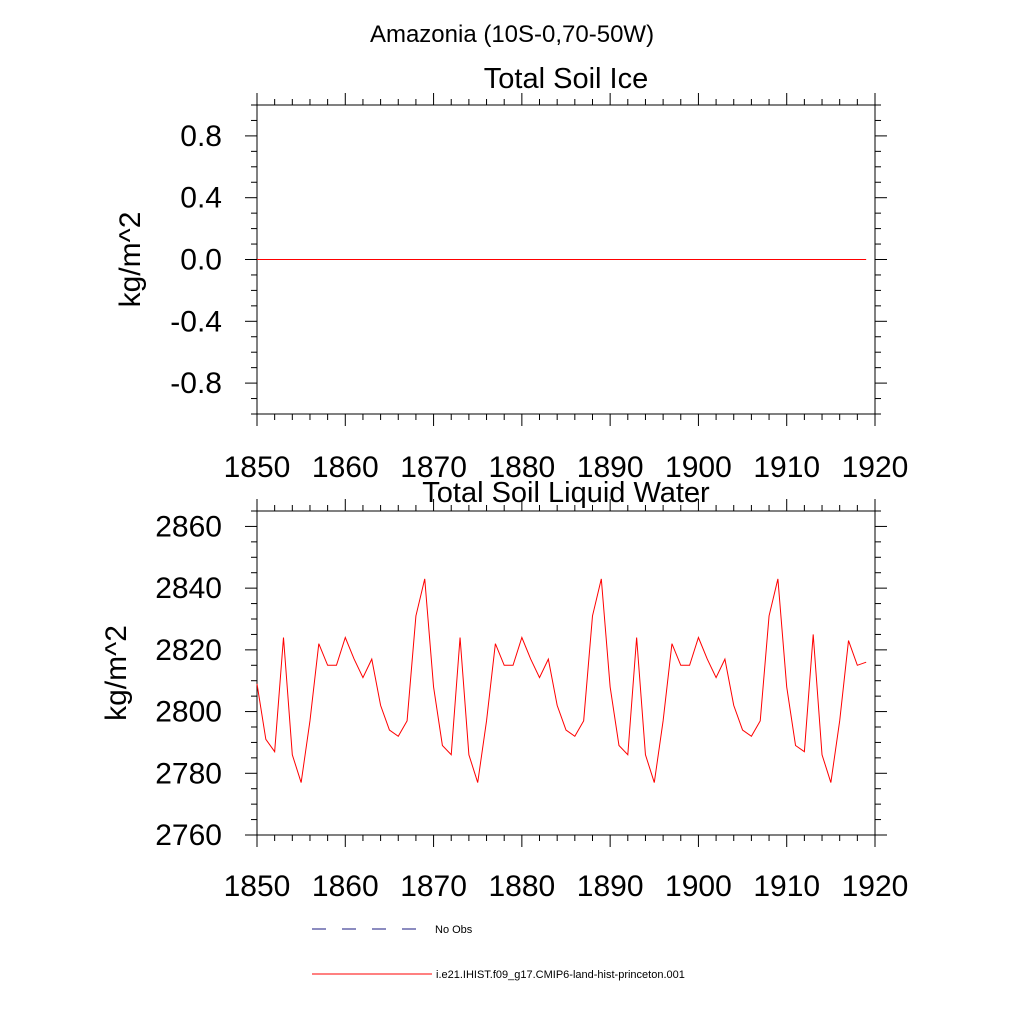 The image size is (1024, 1024). I want to click on y-tick-label: -0.4, so click(196, 321).